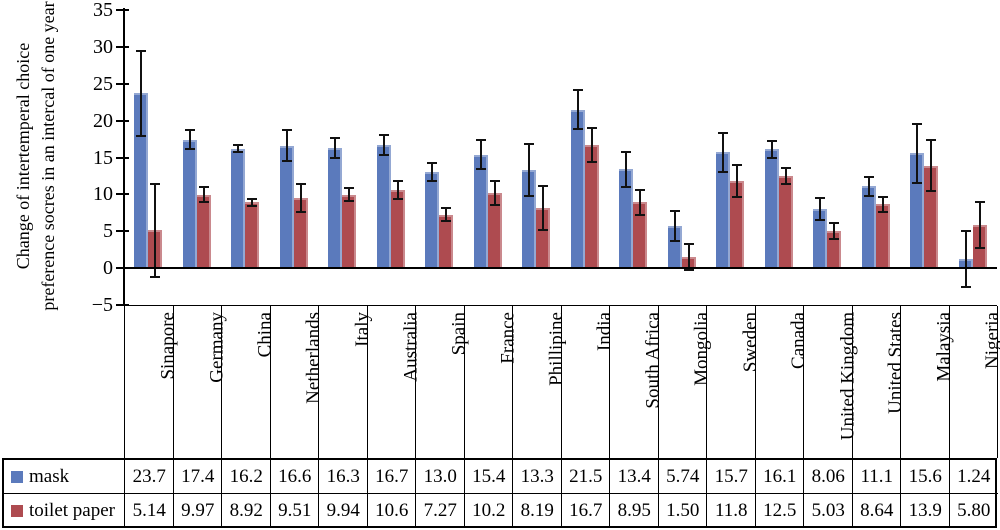 The width and height of the screenshot is (1000, 530). What do you see at coordinates (723, 152) in the screenshot?
I see `error-bar-mask-sweden` at bounding box center [723, 152].